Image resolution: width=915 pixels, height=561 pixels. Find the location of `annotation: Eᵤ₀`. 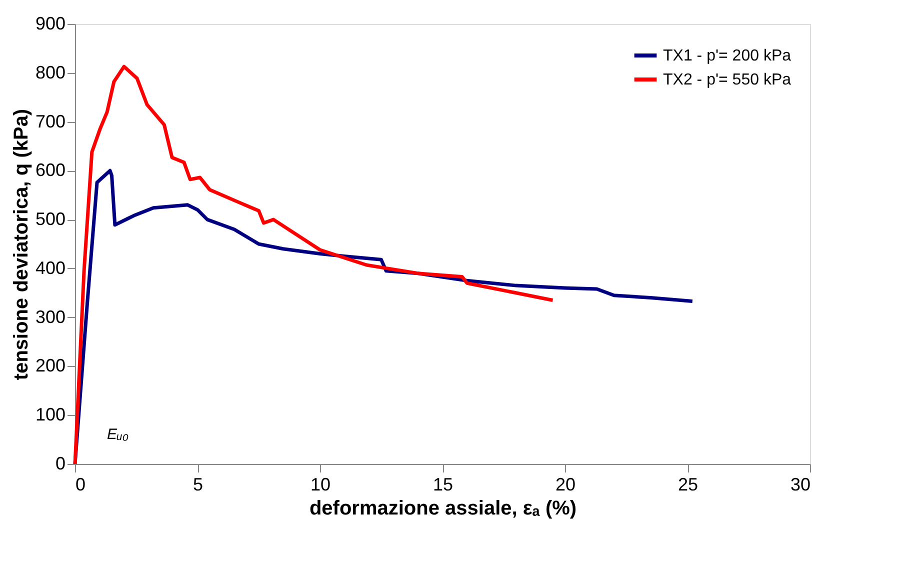

annotation: Eᵤ₀ is located at coordinates (118, 434).